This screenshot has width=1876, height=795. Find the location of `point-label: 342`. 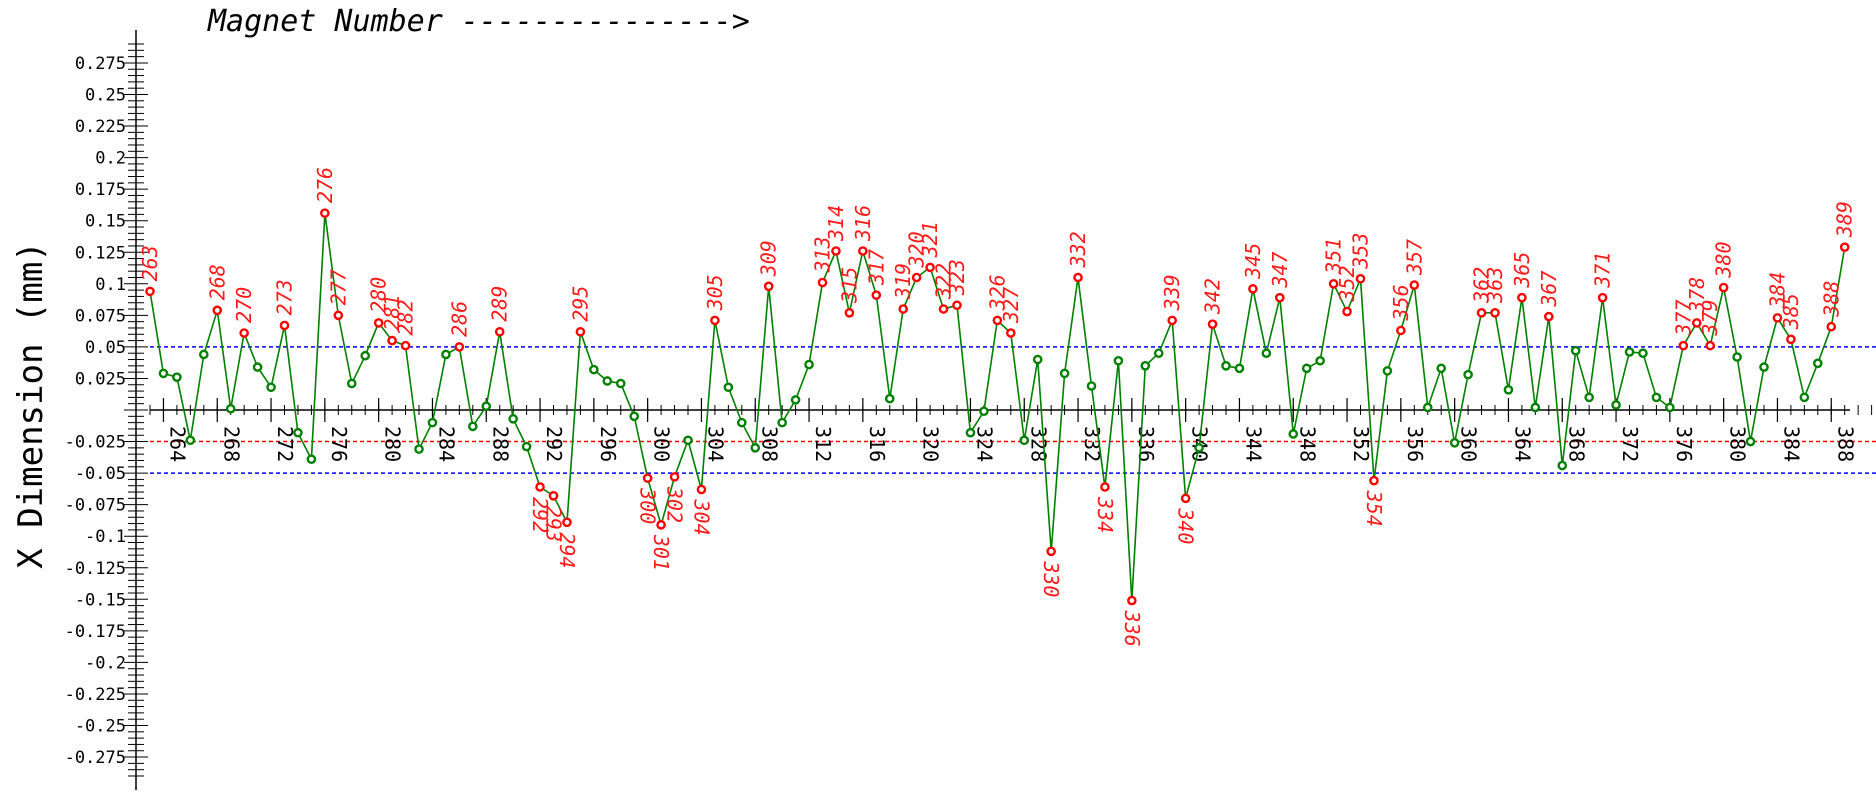

point-label: 342 is located at coordinates (1213, 296).